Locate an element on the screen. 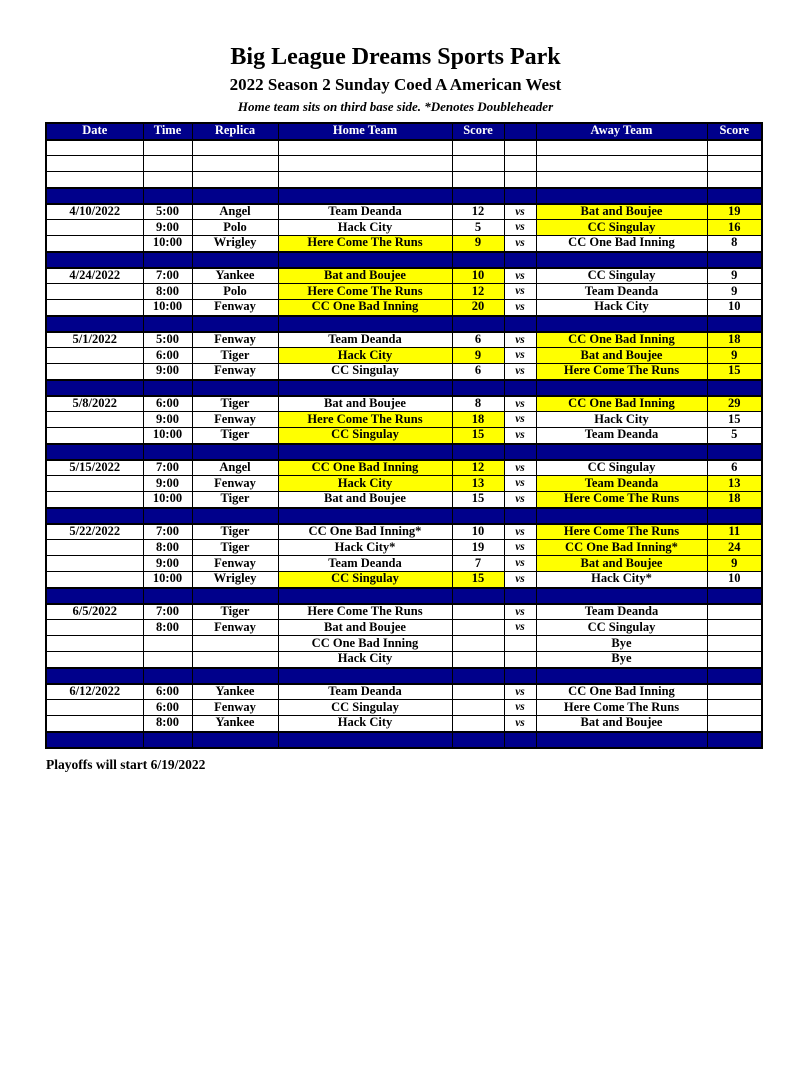 The width and height of the screenshot is (791, 1068). home-score-cell: 6 is located at coordinates (478, 372).